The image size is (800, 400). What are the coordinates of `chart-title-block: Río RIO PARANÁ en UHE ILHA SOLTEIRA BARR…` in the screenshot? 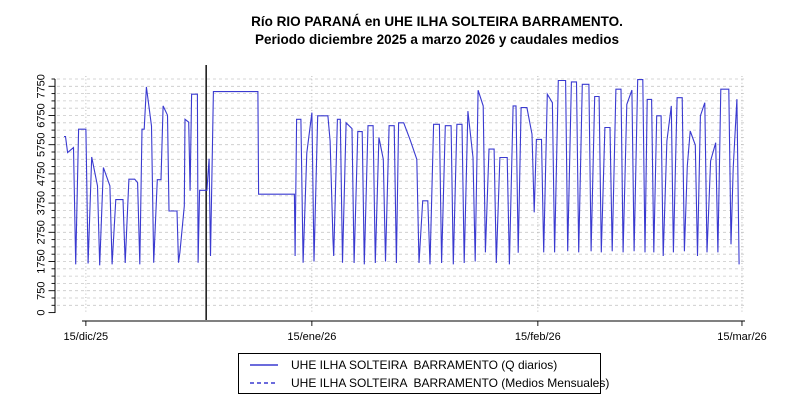 It's located at (418, 31).